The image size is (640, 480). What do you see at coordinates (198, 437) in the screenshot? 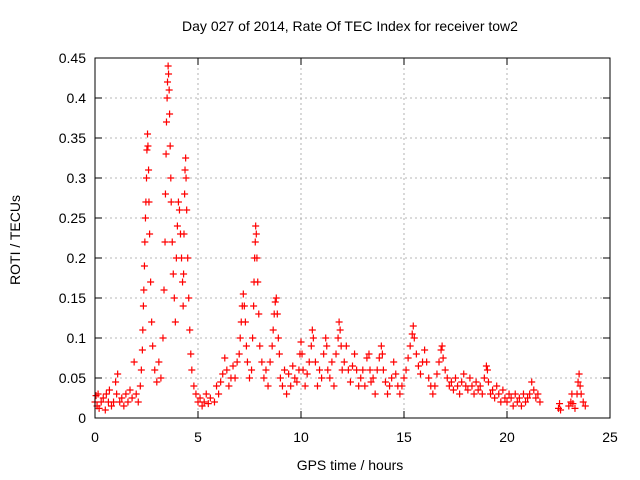
I see `x-tick-label: 5` at bounding box center [198, 437].